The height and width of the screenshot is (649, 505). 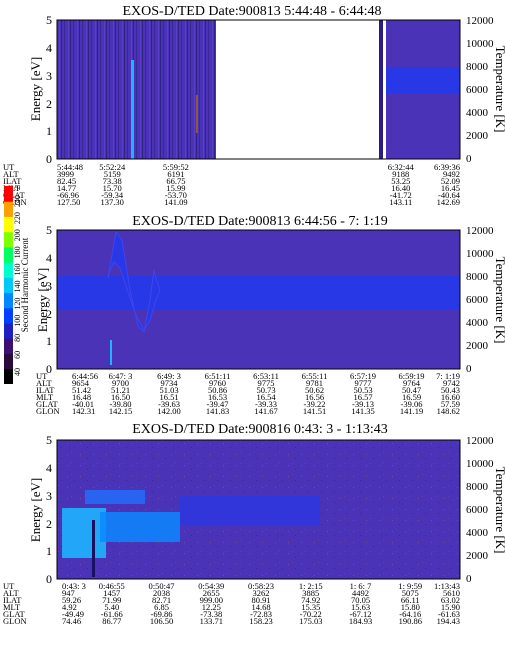 I want to click on table-cell-2-1-1: 9700, so click(x=120, y=383).